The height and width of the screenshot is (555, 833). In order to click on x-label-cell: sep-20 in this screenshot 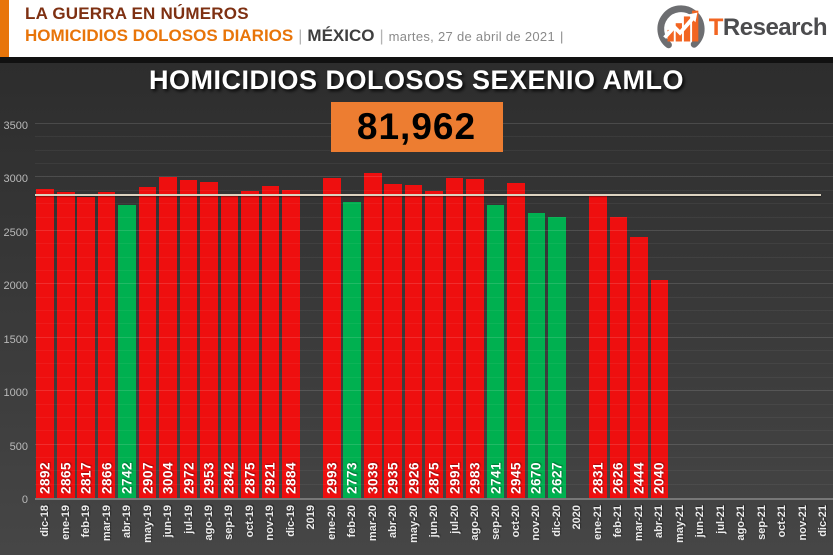, I will do `click(495, 528)`.